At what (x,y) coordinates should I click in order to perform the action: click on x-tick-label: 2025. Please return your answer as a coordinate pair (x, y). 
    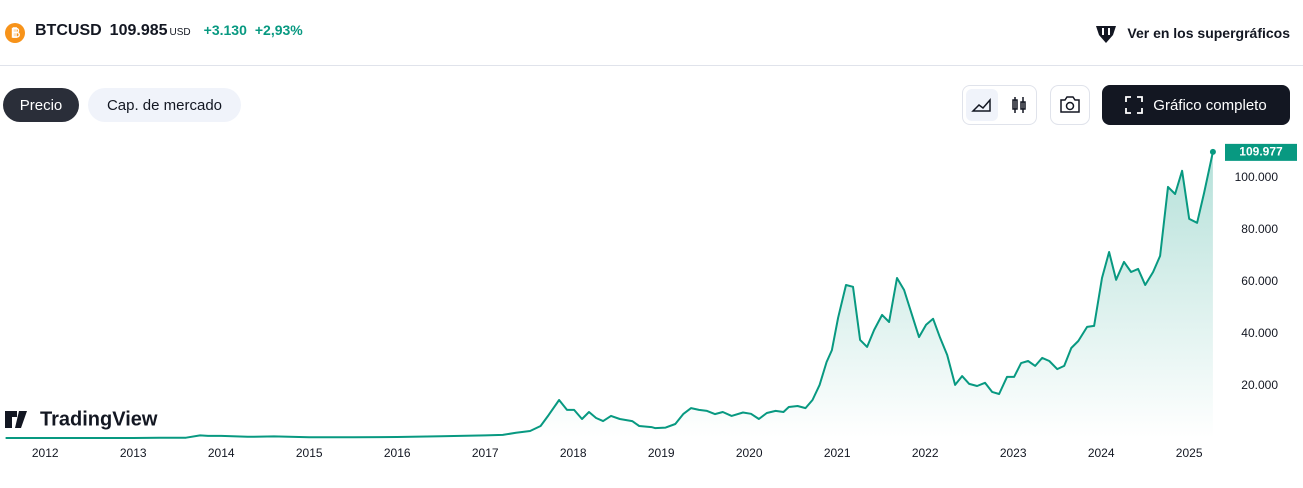
    Looking at the image, I should click on (1189, 453).